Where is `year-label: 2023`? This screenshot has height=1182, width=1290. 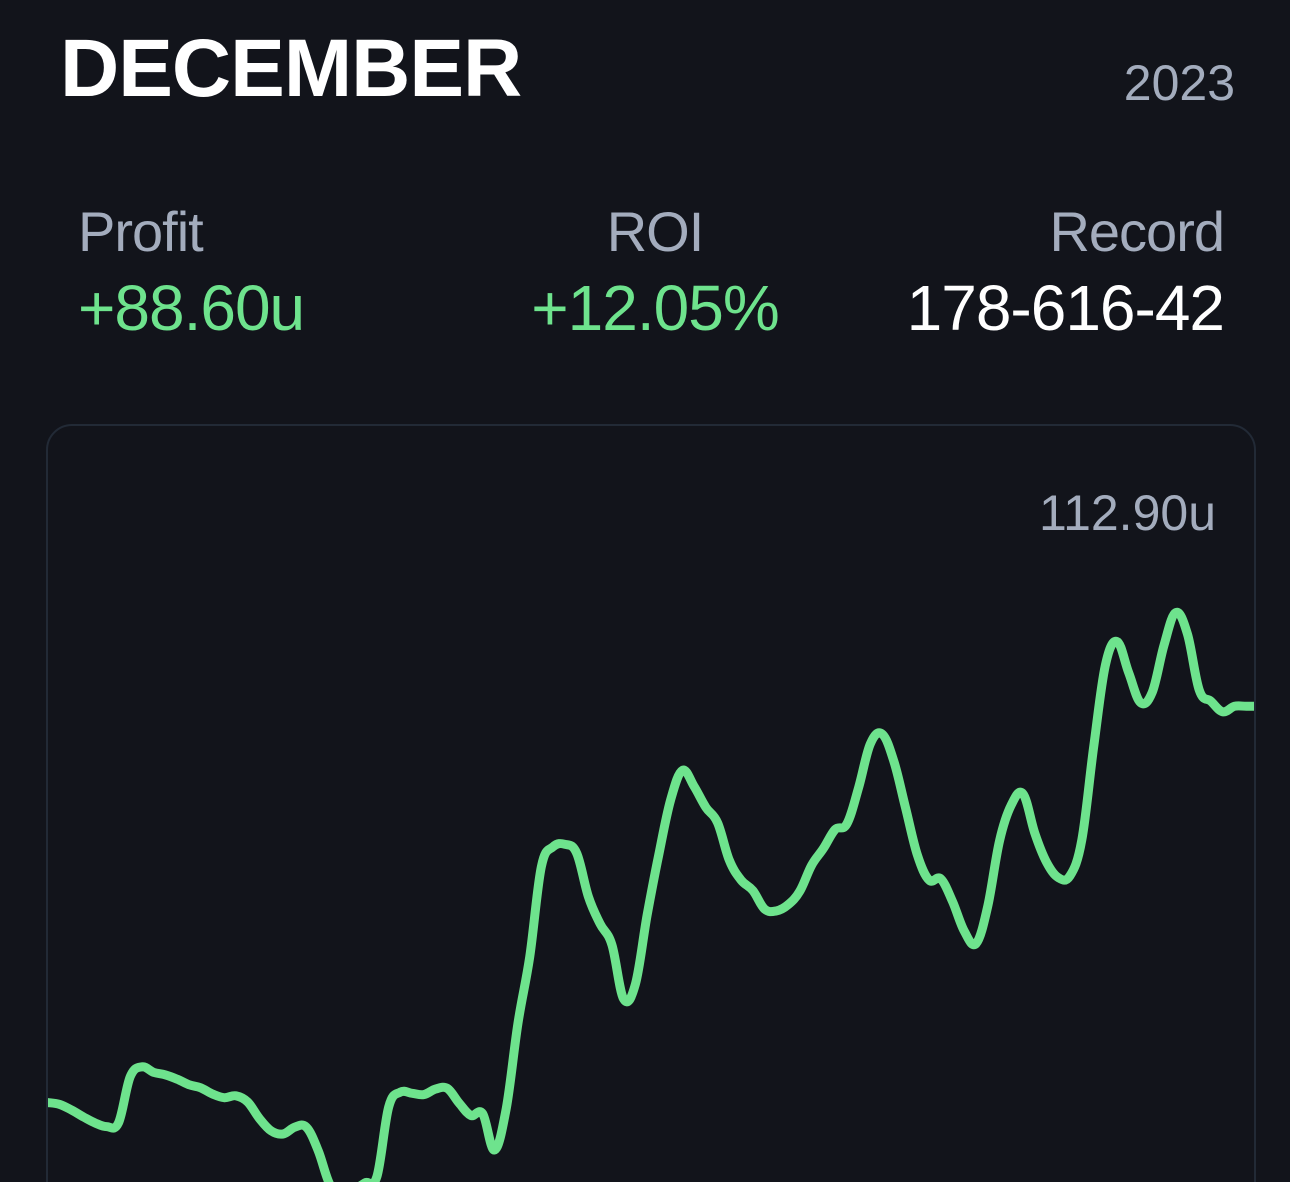 year-label: 2023 is located at coordinates (1179, 83).